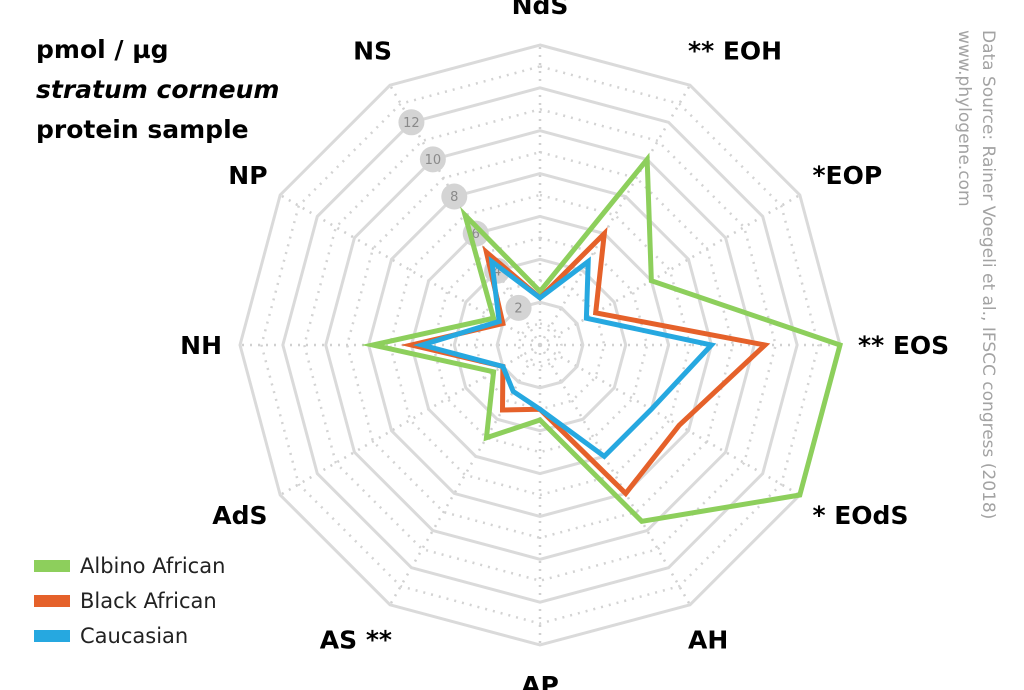  What do you see at coordinates (247, 175) in the screenshot?
I see `axis-label-10: NP` at bounding box center [247, 175].